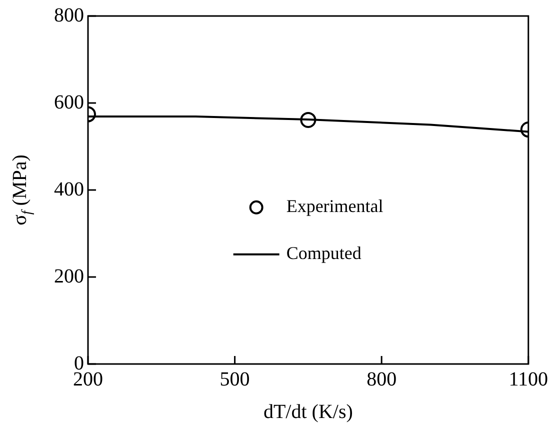 This screenshot has height=426, width=552. What do you see at coordinates (69, 276) in the screenshot?
I see `y-tick-label: 200` at bounding box center [69, 276].